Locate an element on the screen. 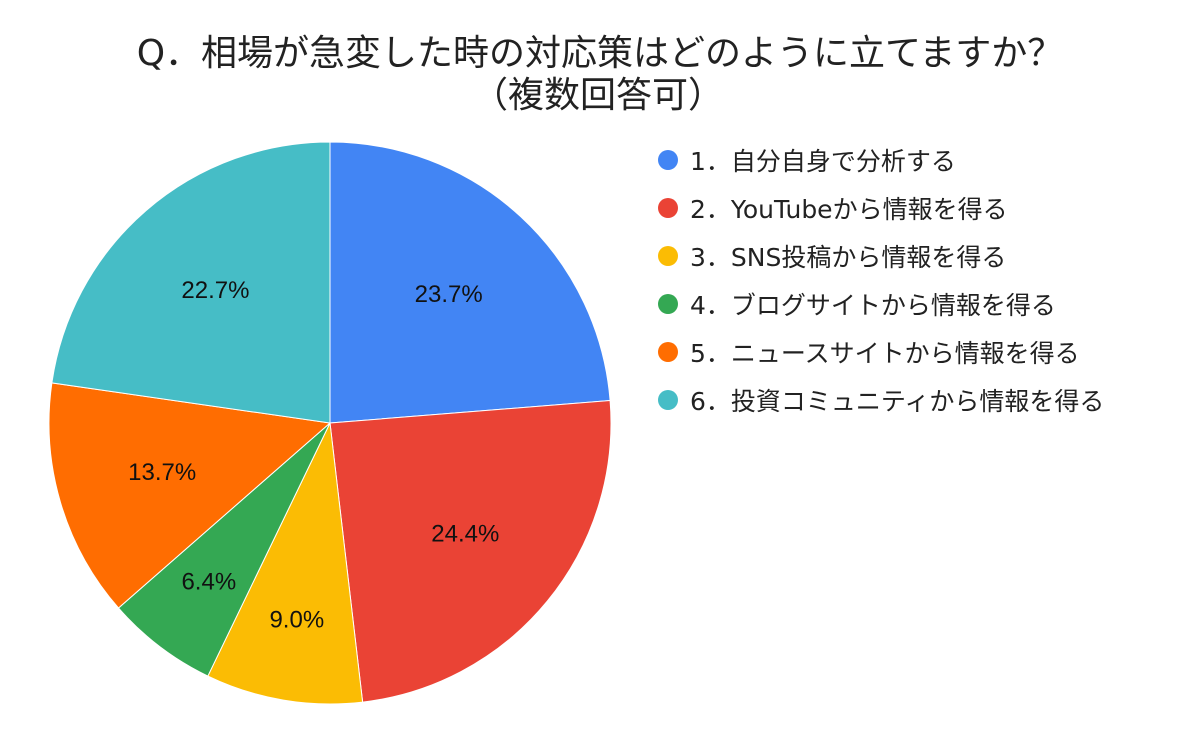 The height and width of the screenshot is (742, 1200). legend-label: 6．投資コミュニティから情報を得る is located at coordinates (897, 401).